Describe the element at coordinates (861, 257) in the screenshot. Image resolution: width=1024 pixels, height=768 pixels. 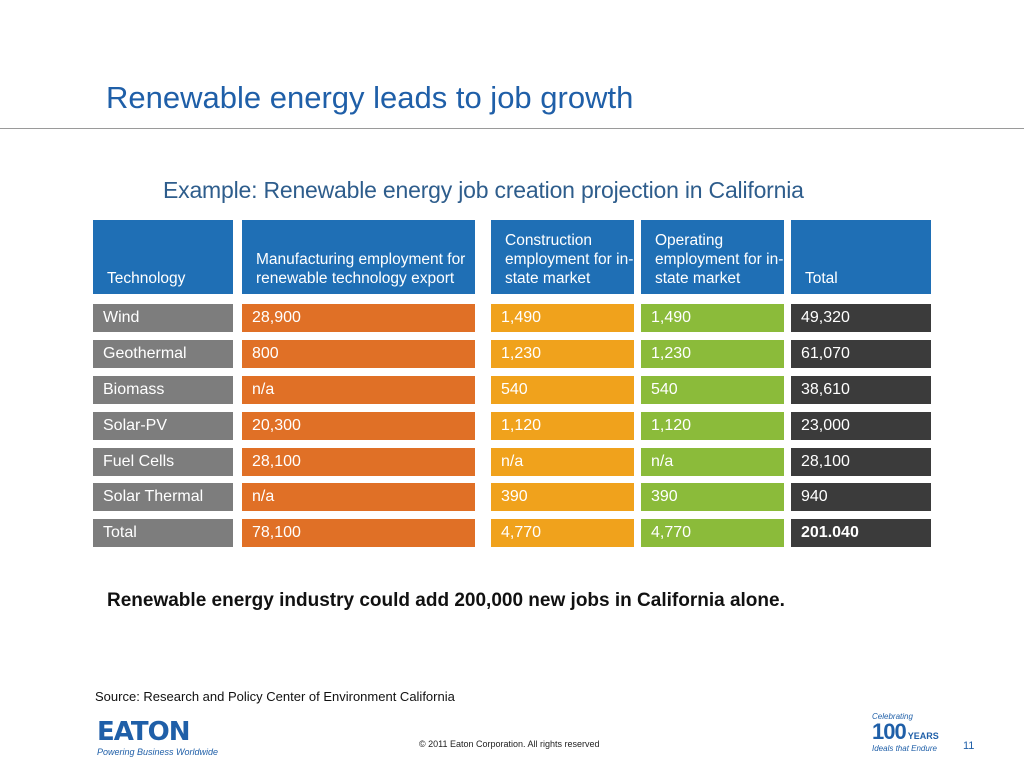
I see `header-total: Total` at that location.